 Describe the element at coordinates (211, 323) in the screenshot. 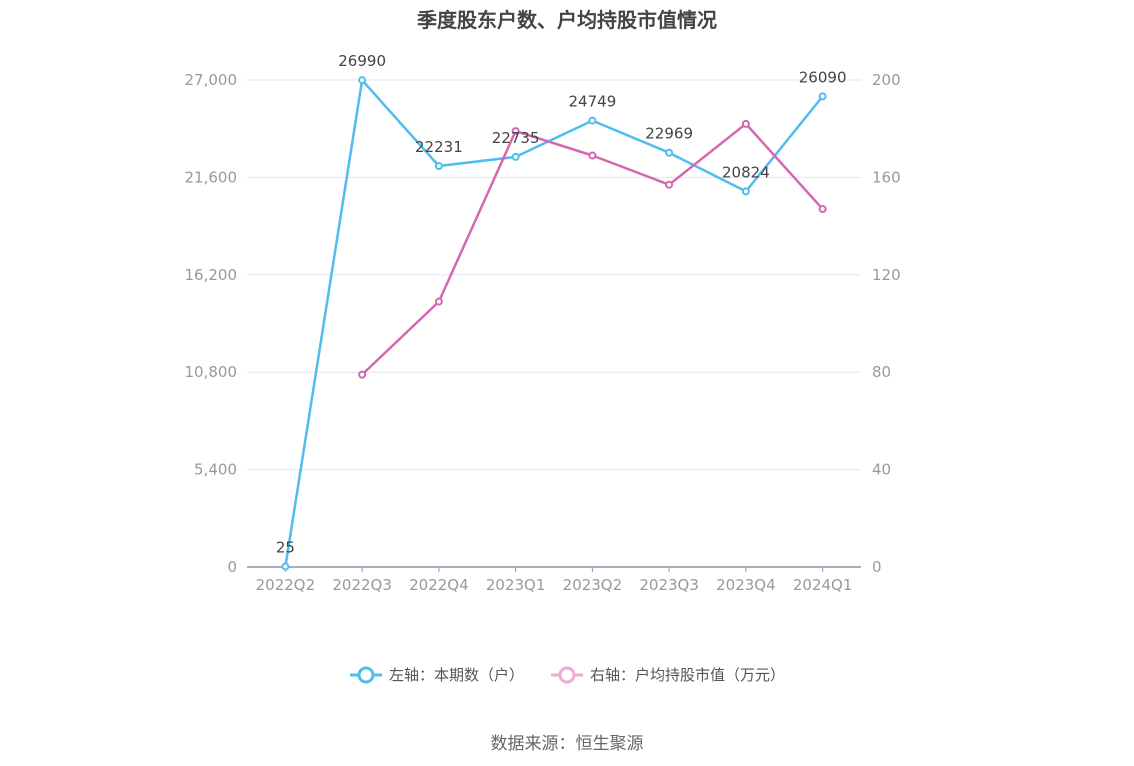

I see `left-axis-ticks: 0 5,400 10,800 16,200 21,600 27,000` at that location.